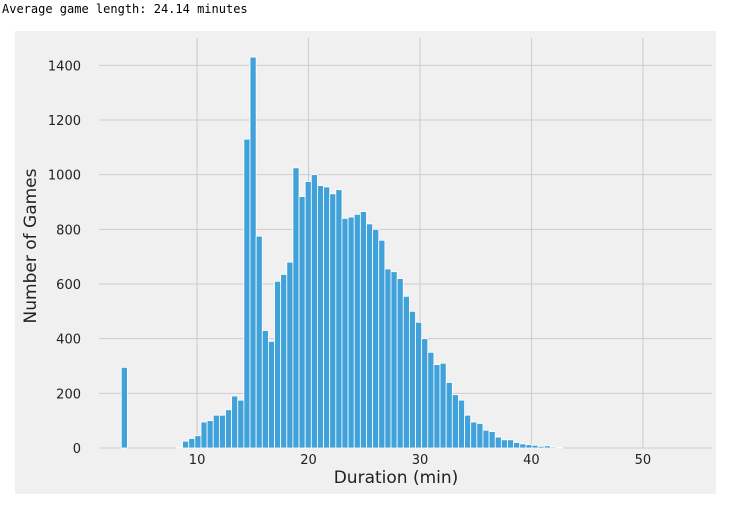 This screenshot has height=507, width=730. Describe the element at coordinates (31, 245) in the screenshot. I see `y-axis-label: Number of Games` at that location.